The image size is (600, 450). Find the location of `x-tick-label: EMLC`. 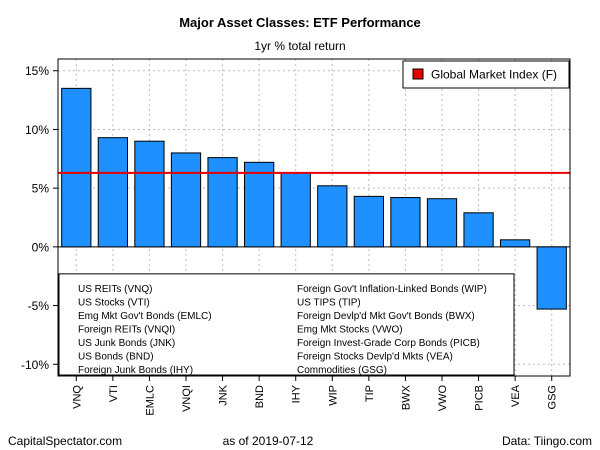

x-tick-label: EMLC is located at coordinates (150, 400).